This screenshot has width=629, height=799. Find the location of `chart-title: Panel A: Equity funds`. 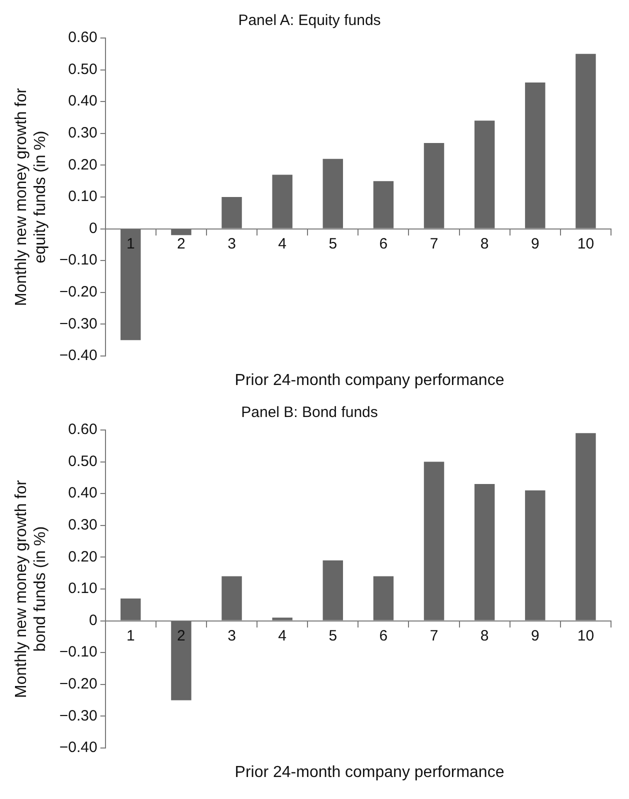

chart-title: Panel A: Equity funds is located at coordinates (309, 21).